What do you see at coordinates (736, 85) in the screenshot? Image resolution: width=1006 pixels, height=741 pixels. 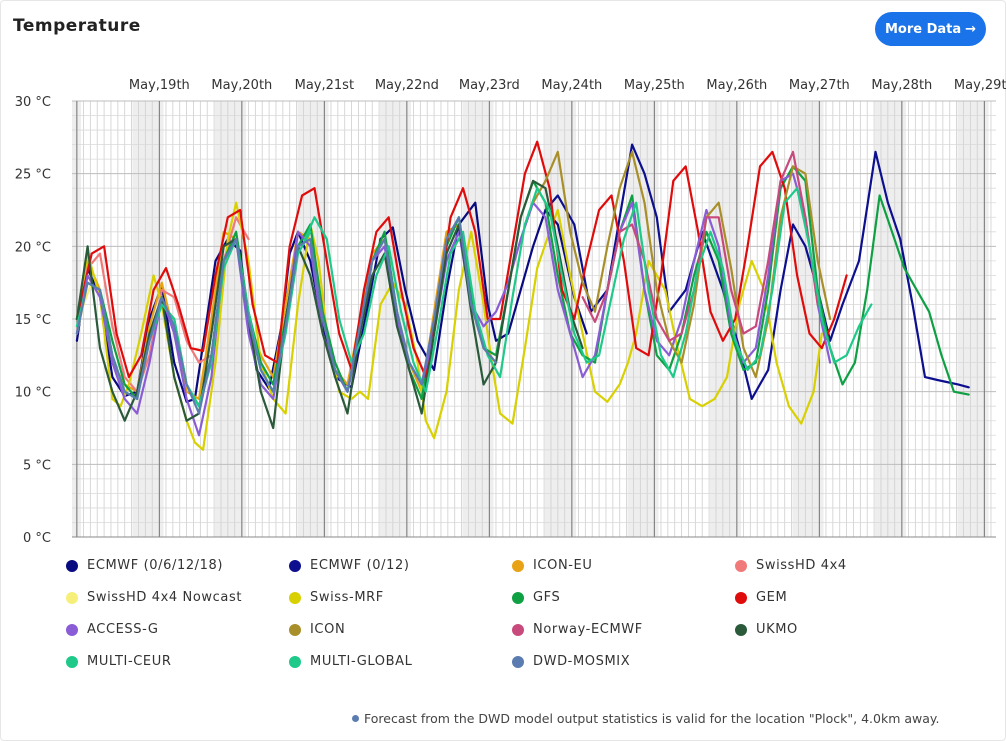 I see `x-day-label: May,26th` at bounding box center [736, 85].